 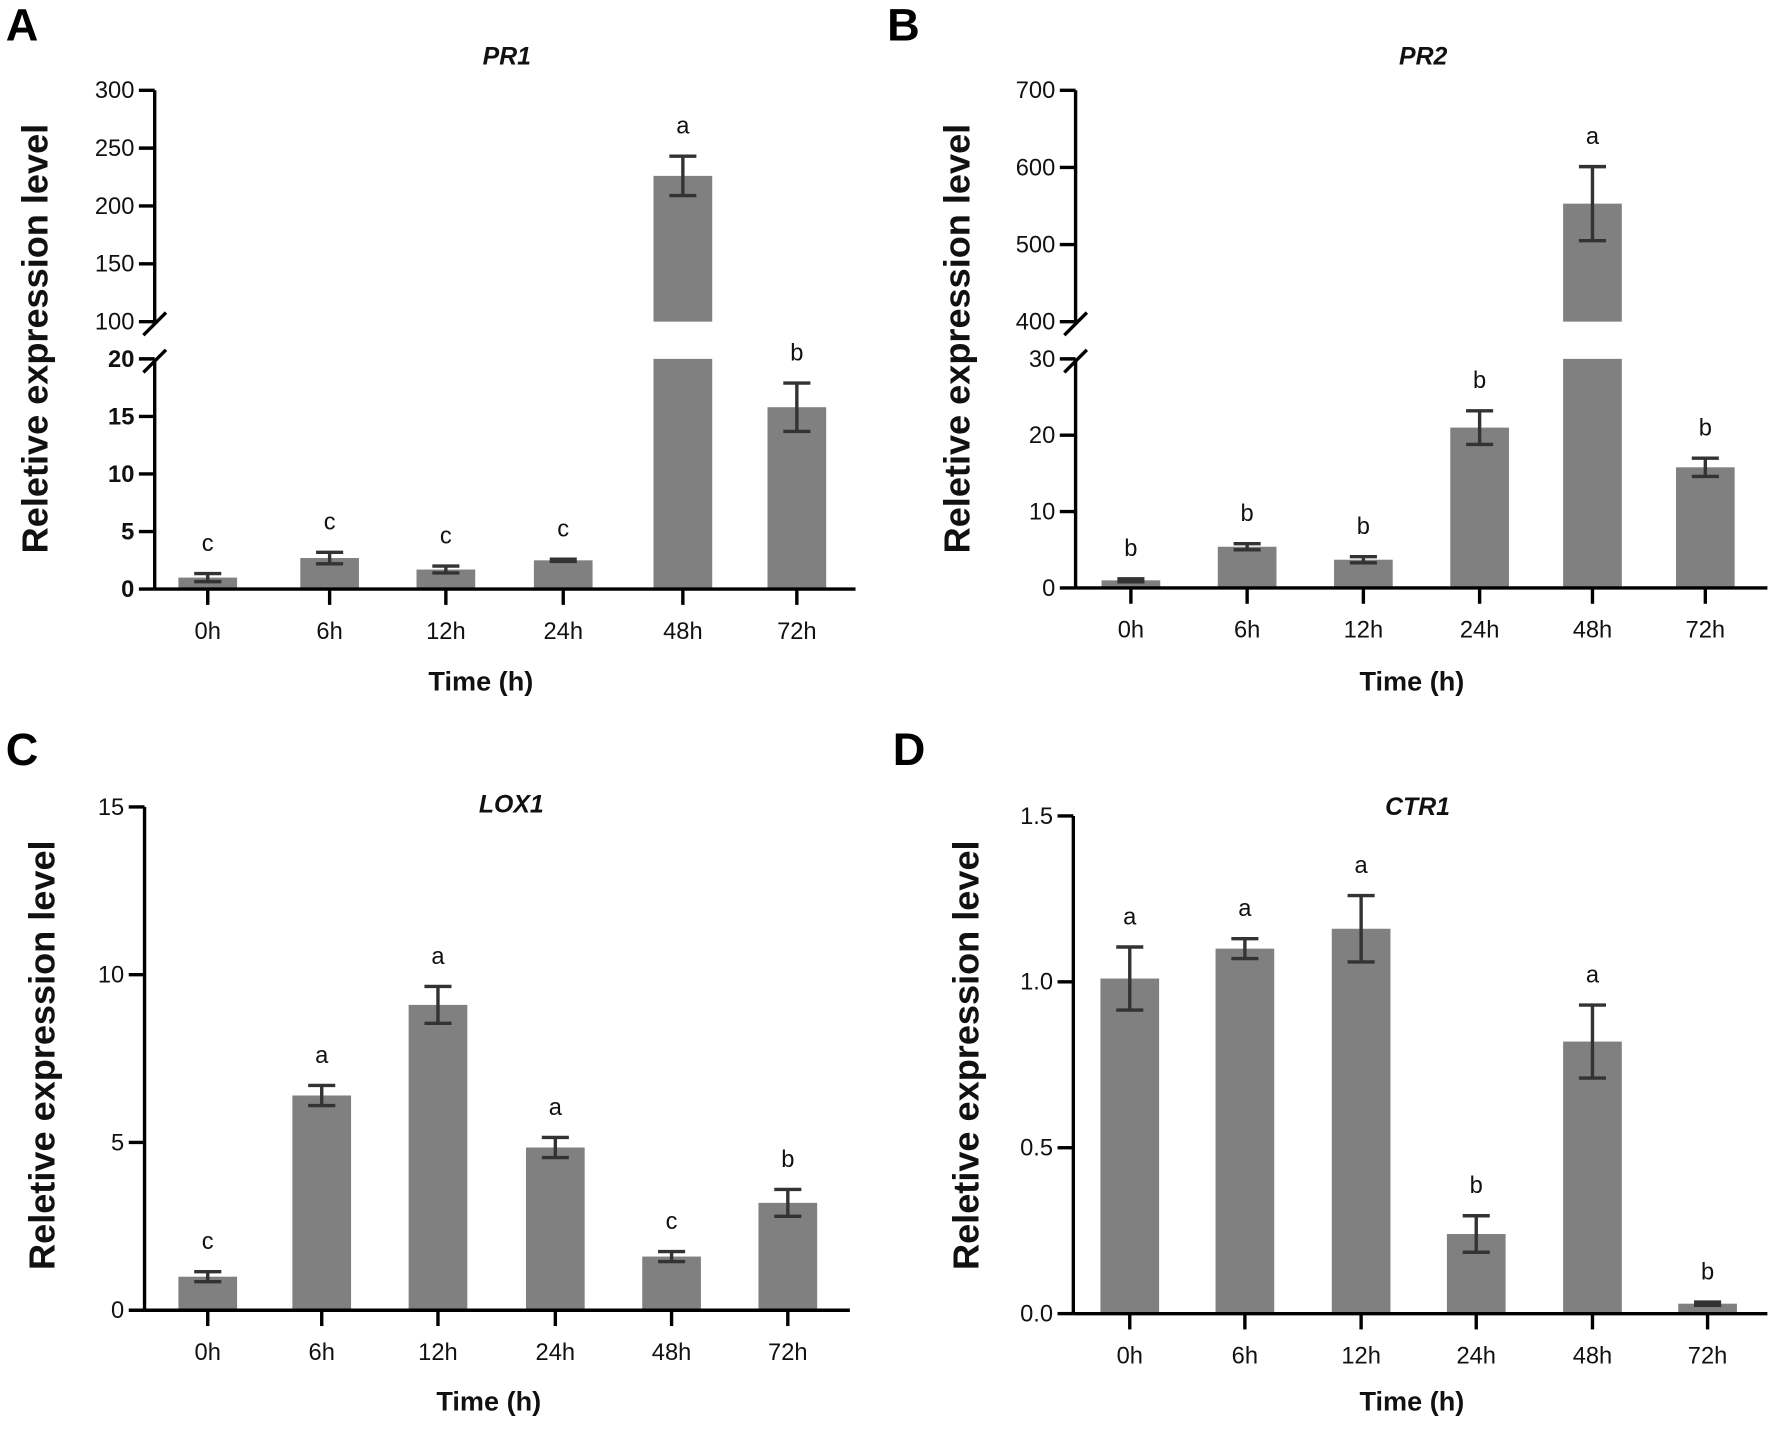 What do you see at coordinates (1479, 507) in the screenshot?
I see `bar-24h` at bounding box center [1479, 507].